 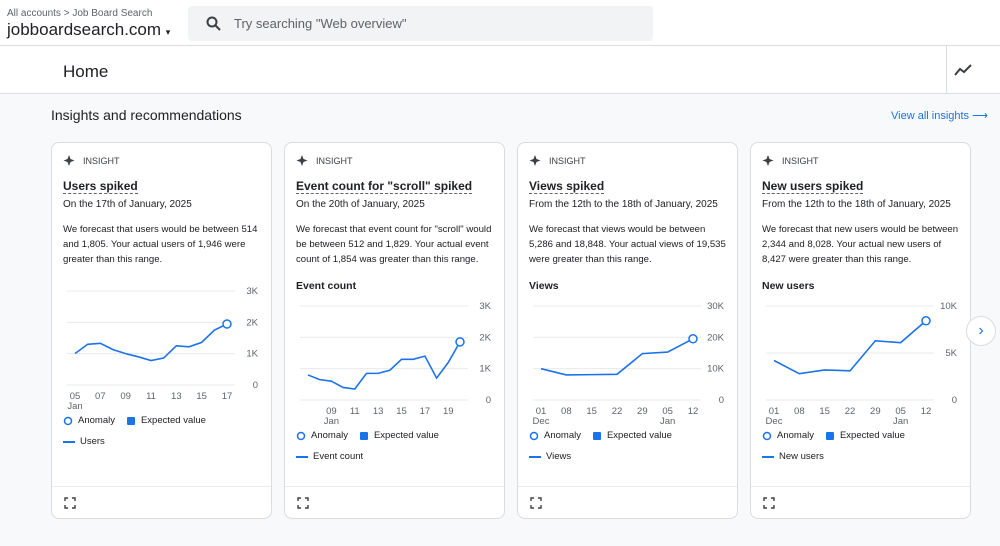 I want to click on page-title: Home, so click(x=86, y=71).